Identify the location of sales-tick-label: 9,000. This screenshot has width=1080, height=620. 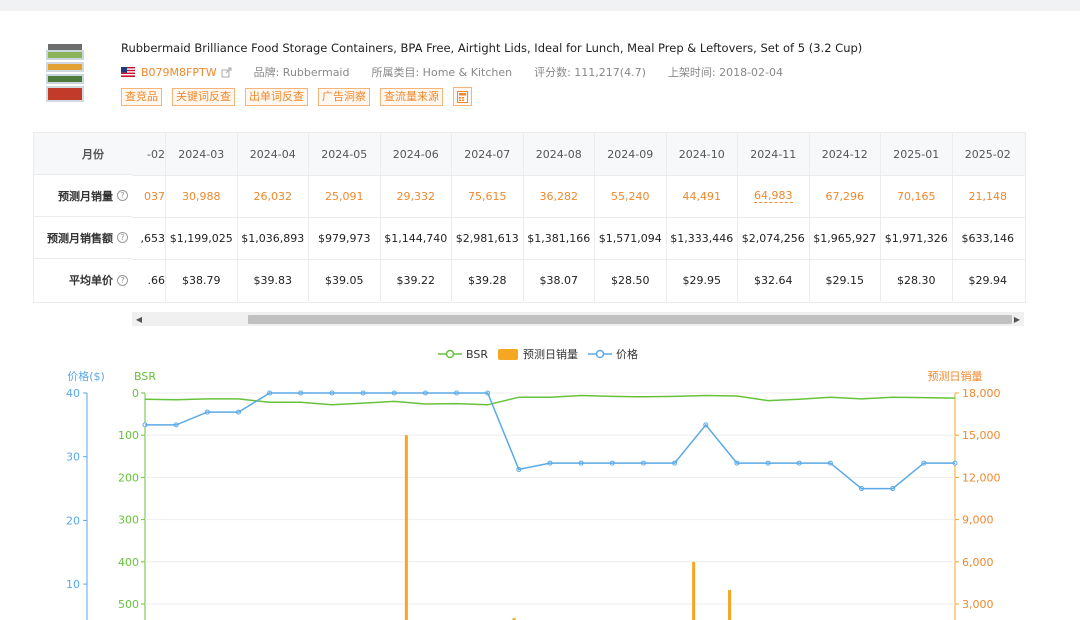
(978, 520).